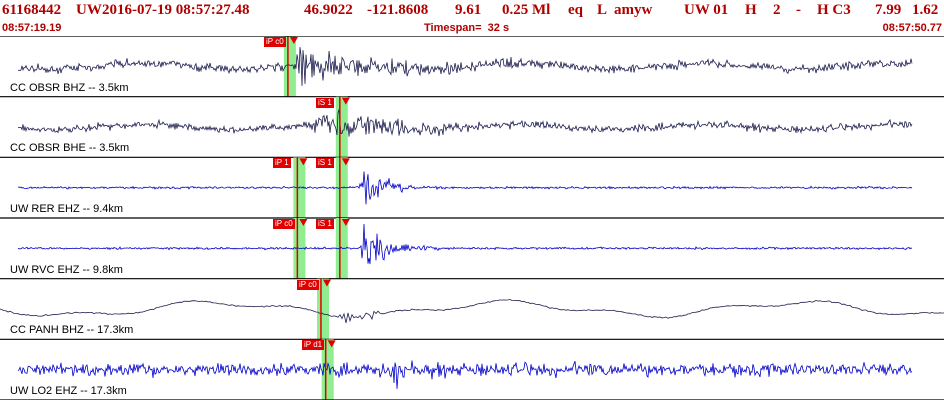 This screenshot has width=944, height=400. What do you see at coordinates (888, 10) in the screenshot?
I see `rms: 7.99` at bounding box center [888, 10].